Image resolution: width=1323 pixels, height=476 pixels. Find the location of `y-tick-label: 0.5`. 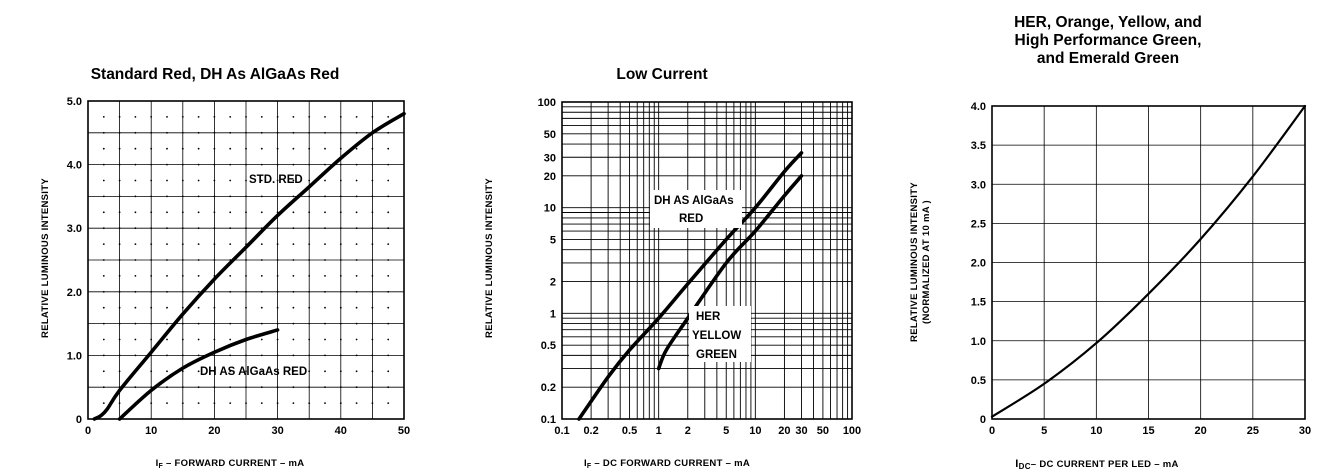

y-tick-label: 0.5 is located at coordinates (548, 346).